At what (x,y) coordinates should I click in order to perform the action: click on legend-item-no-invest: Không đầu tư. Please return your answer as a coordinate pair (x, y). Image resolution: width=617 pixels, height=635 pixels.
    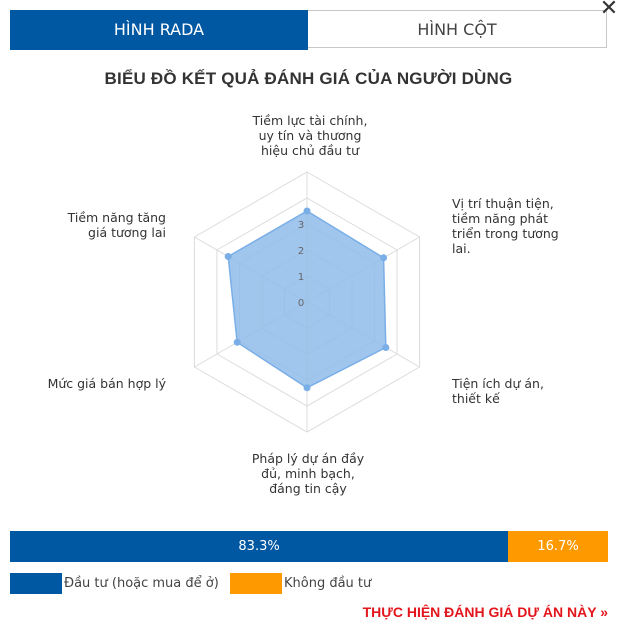
    Looking at the image, I should click on (300, 583).